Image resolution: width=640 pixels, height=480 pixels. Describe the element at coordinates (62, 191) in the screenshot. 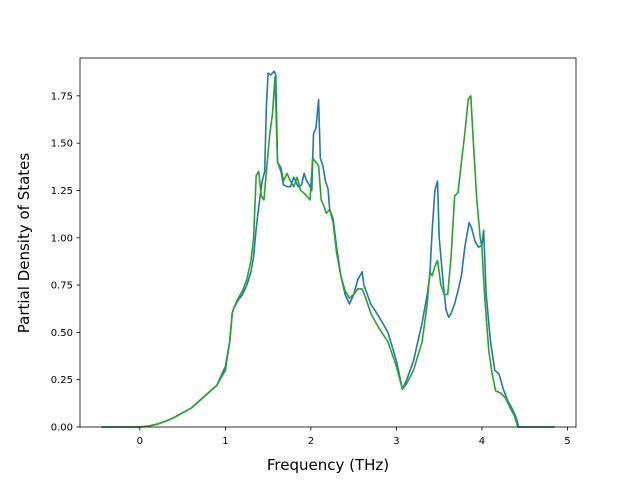

I see `y-tick-label: 1.25` at that location.